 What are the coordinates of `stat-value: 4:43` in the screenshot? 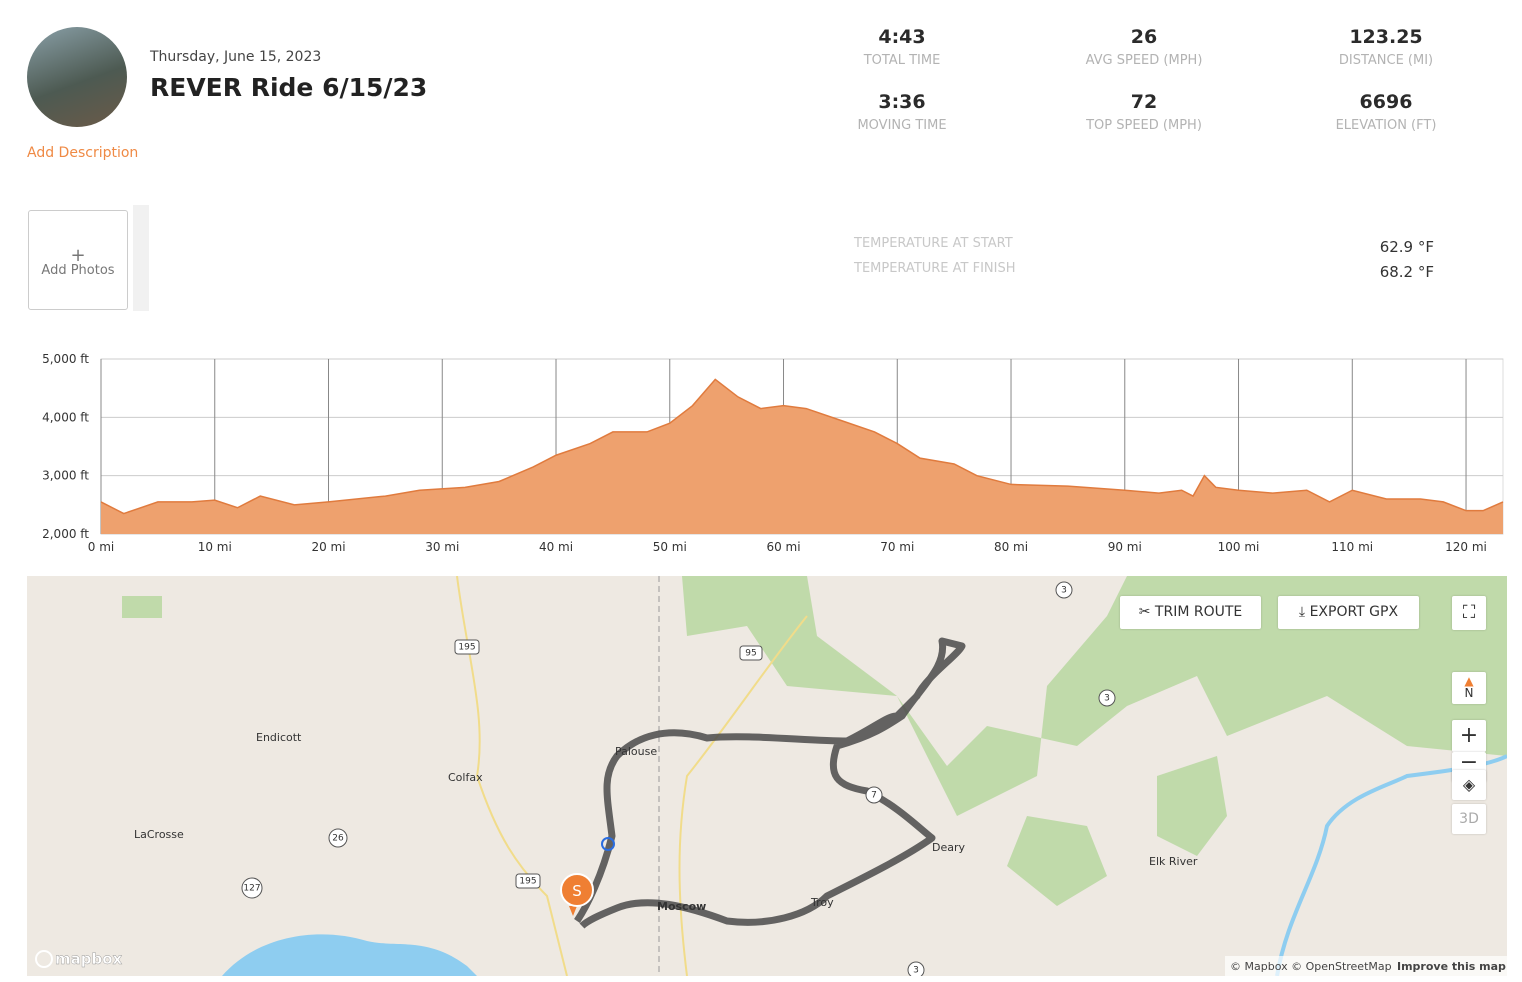 It's located at (902, 37).